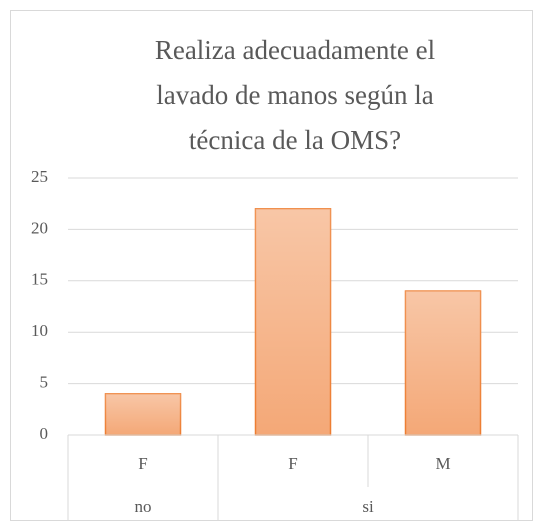  Describe the element at coordinates (39, 279) in the screenshot. I see `y-tick-label: 15` at that location.